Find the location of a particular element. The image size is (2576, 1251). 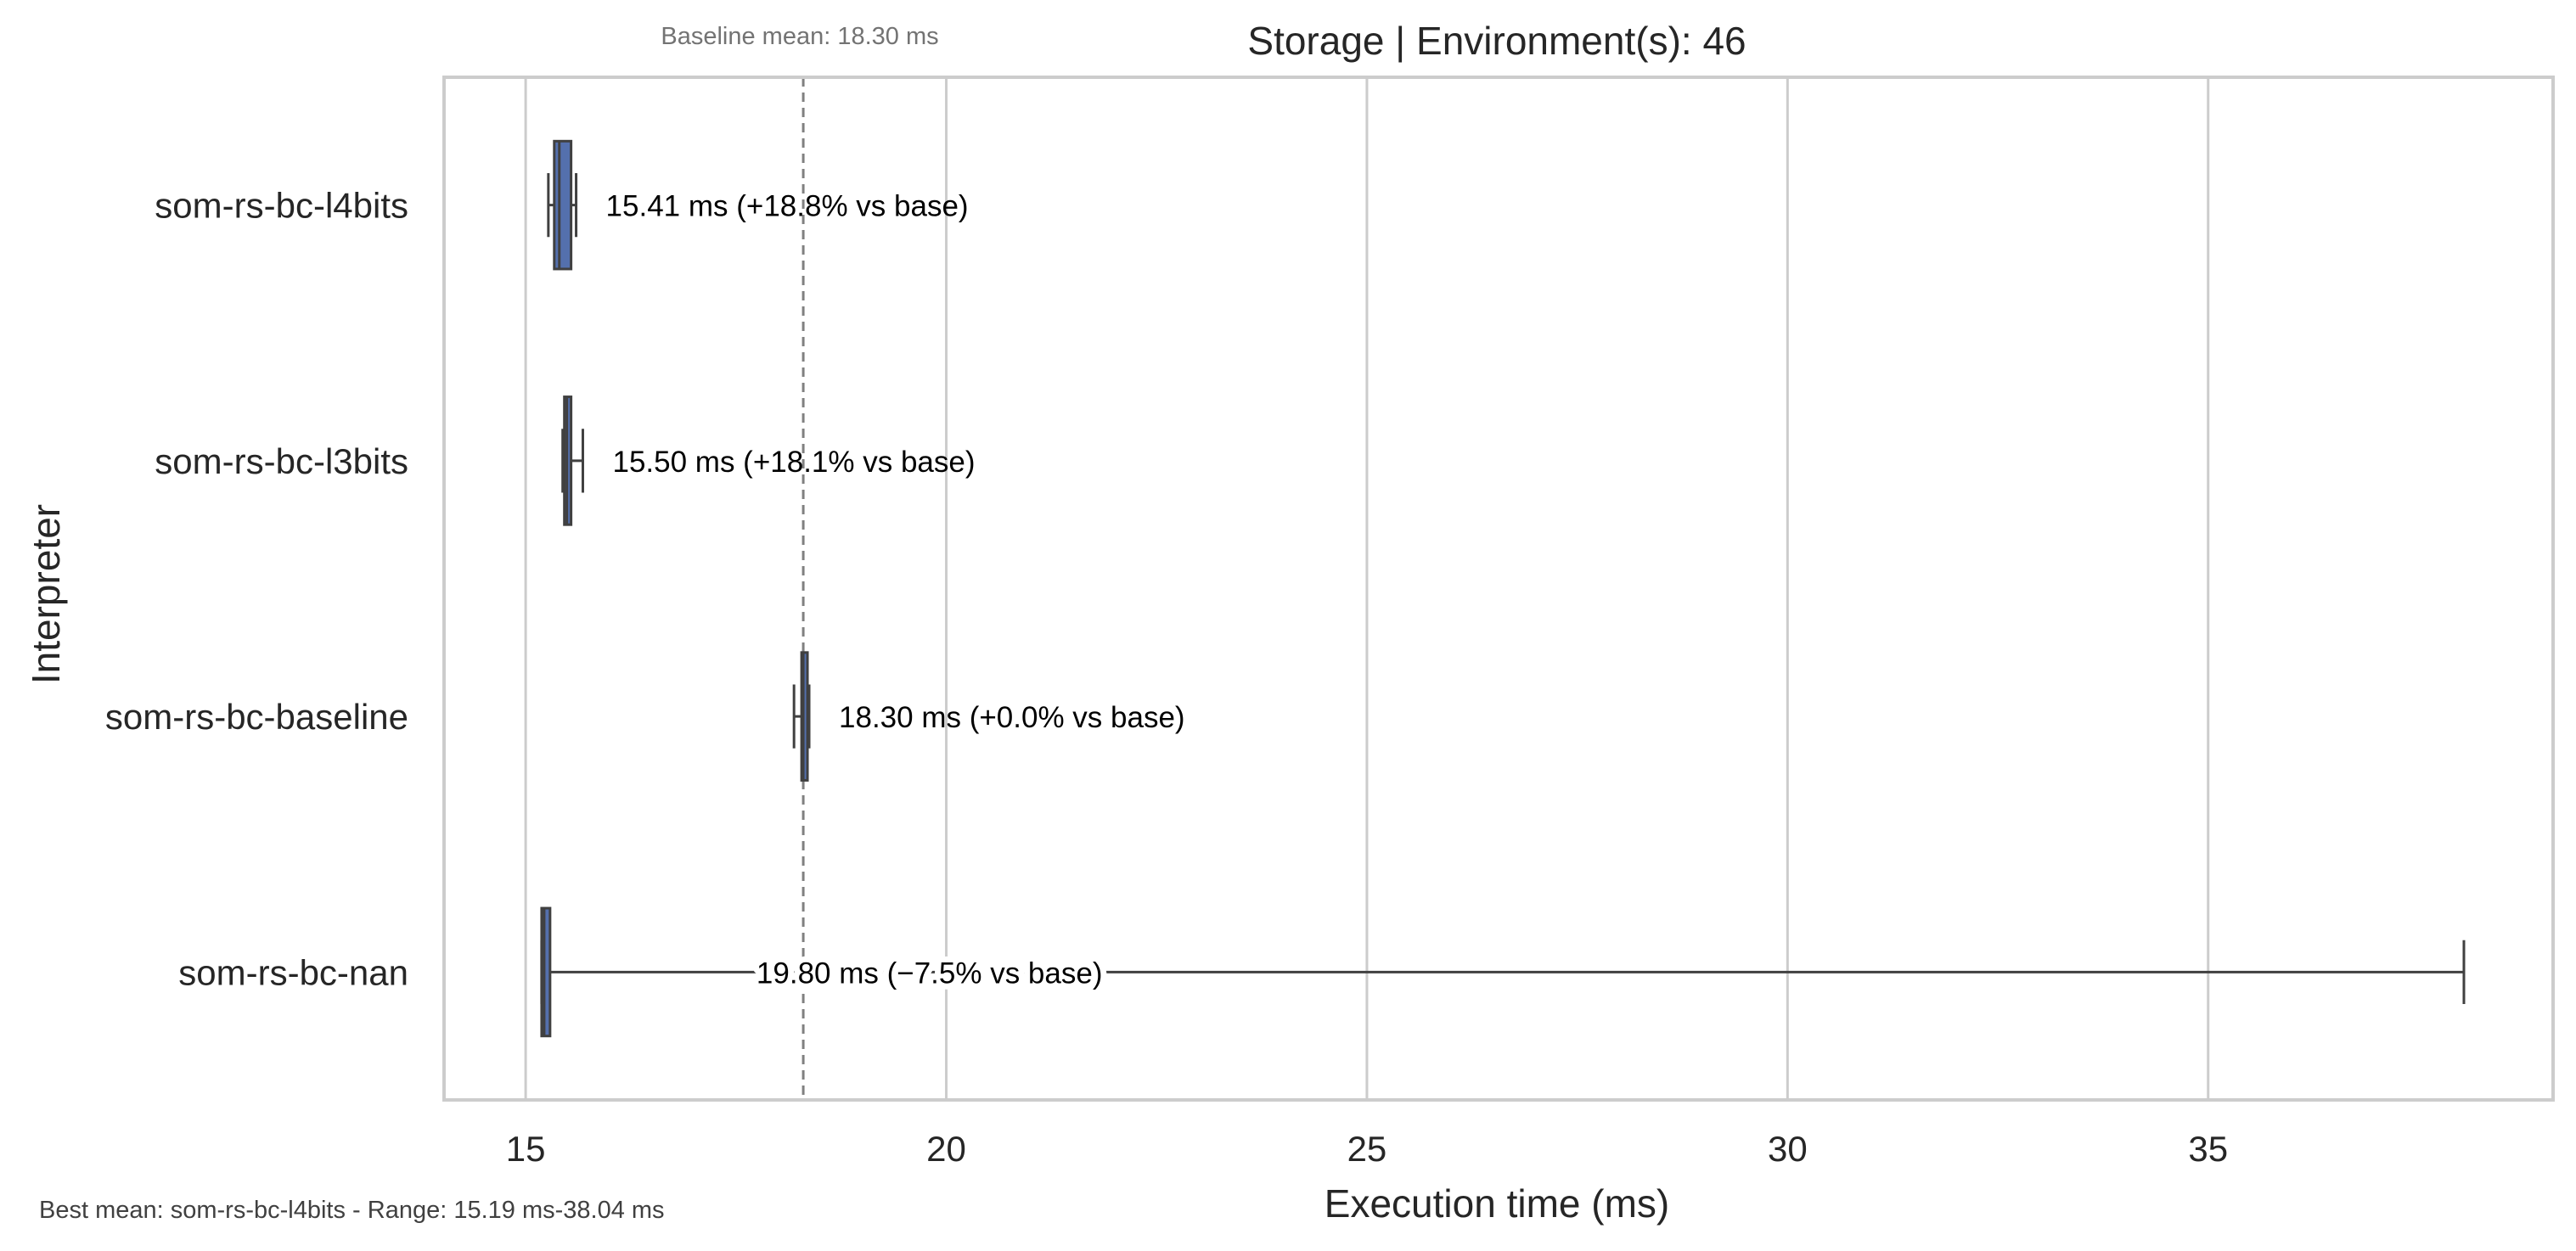

data-label: 15.50 ms (+18.1% vs base) is located at coordinates (793, 462).